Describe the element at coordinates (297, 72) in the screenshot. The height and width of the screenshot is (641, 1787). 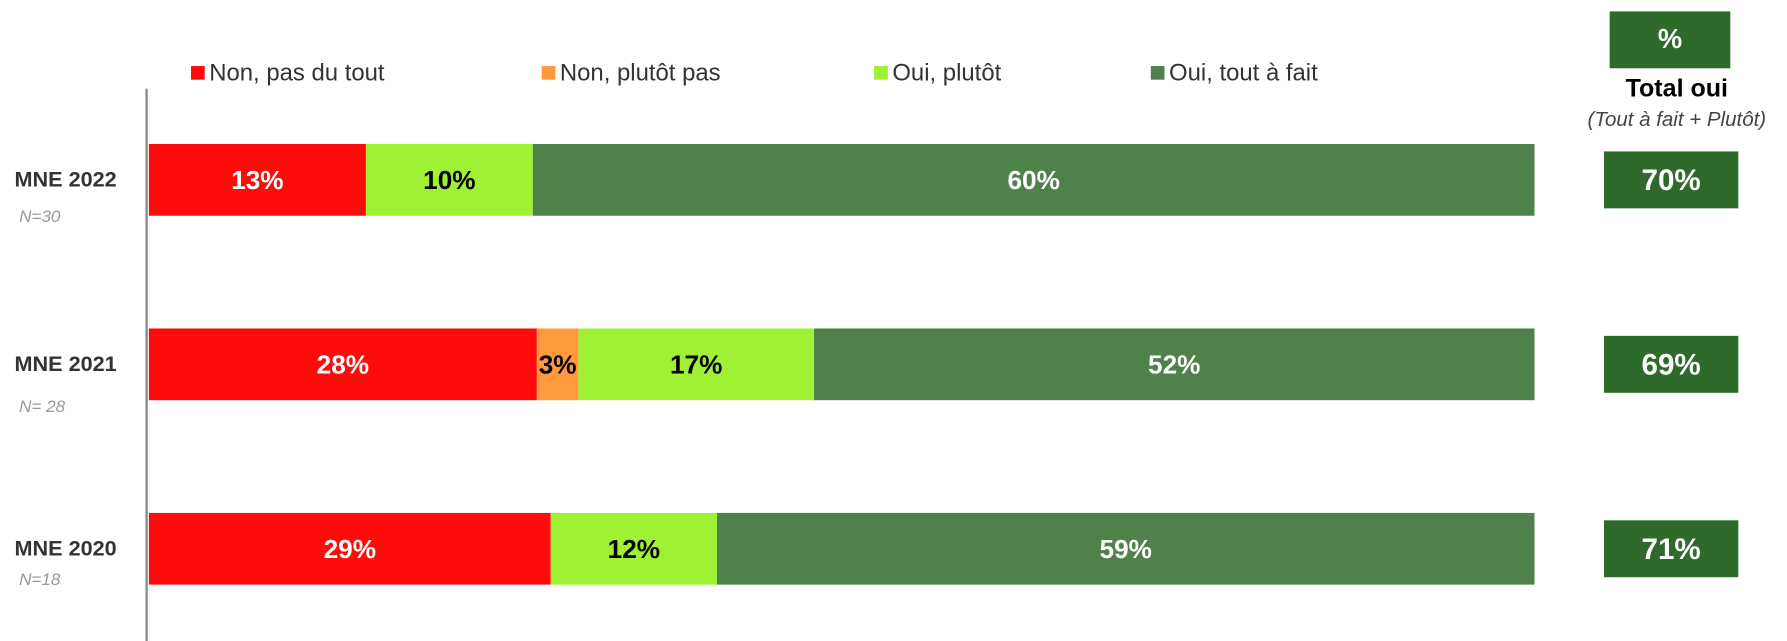
I see `legend-label: Non, pas du tout` at that location.